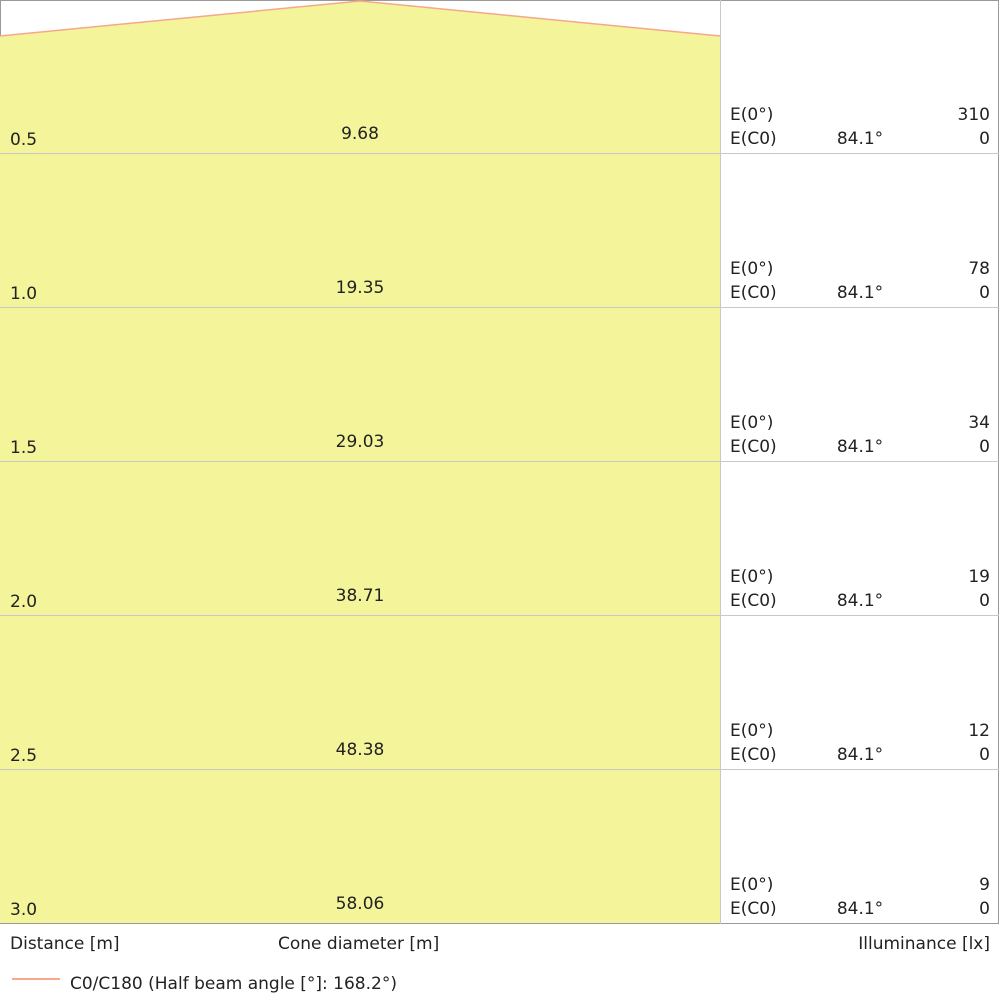  Describe the element at coordinates (360, 596) in the screenshot. I see `diameter-label: 38.71` at that location.